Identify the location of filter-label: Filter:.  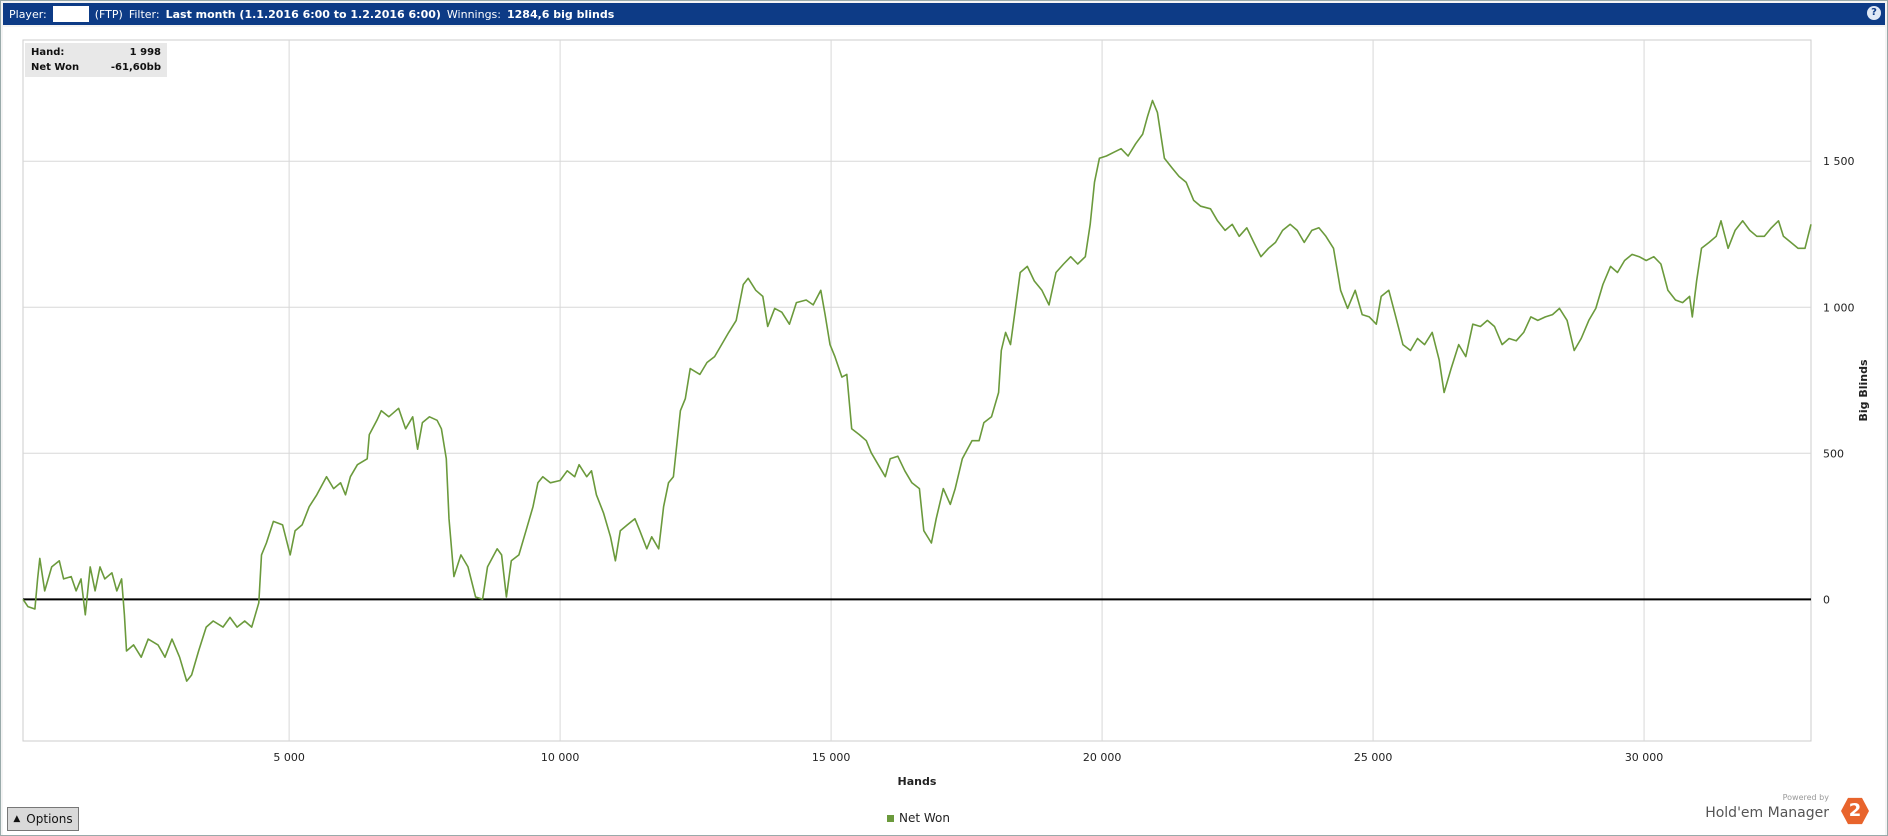
(144, 14).